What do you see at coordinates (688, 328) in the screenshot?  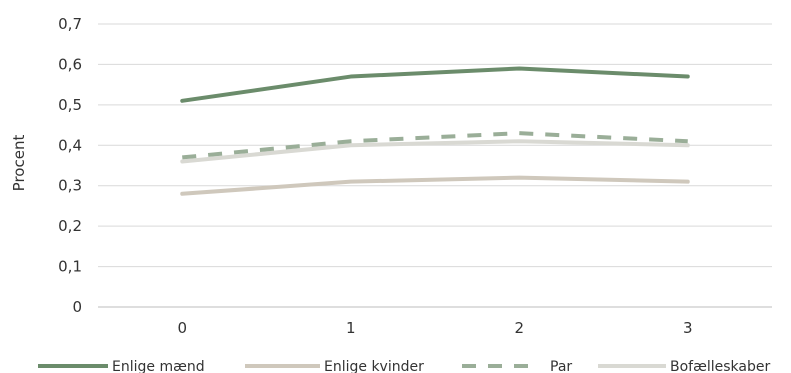 I see `x-tick-label: 3` at bounding box center [688, 328].